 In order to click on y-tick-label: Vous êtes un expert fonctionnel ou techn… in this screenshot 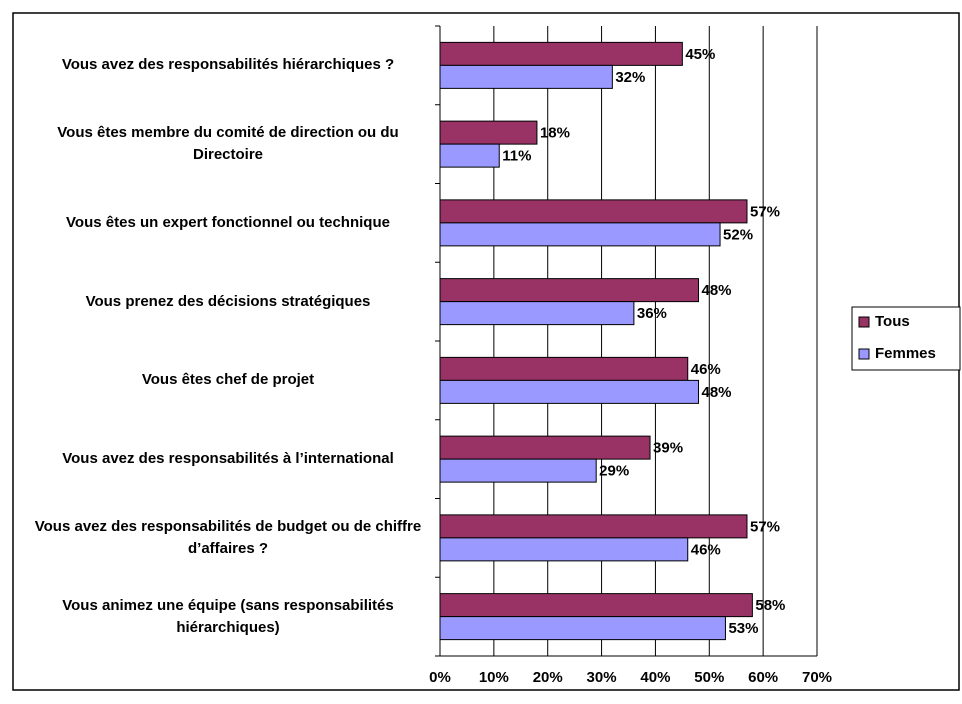, I will do `click(228, 222)`.